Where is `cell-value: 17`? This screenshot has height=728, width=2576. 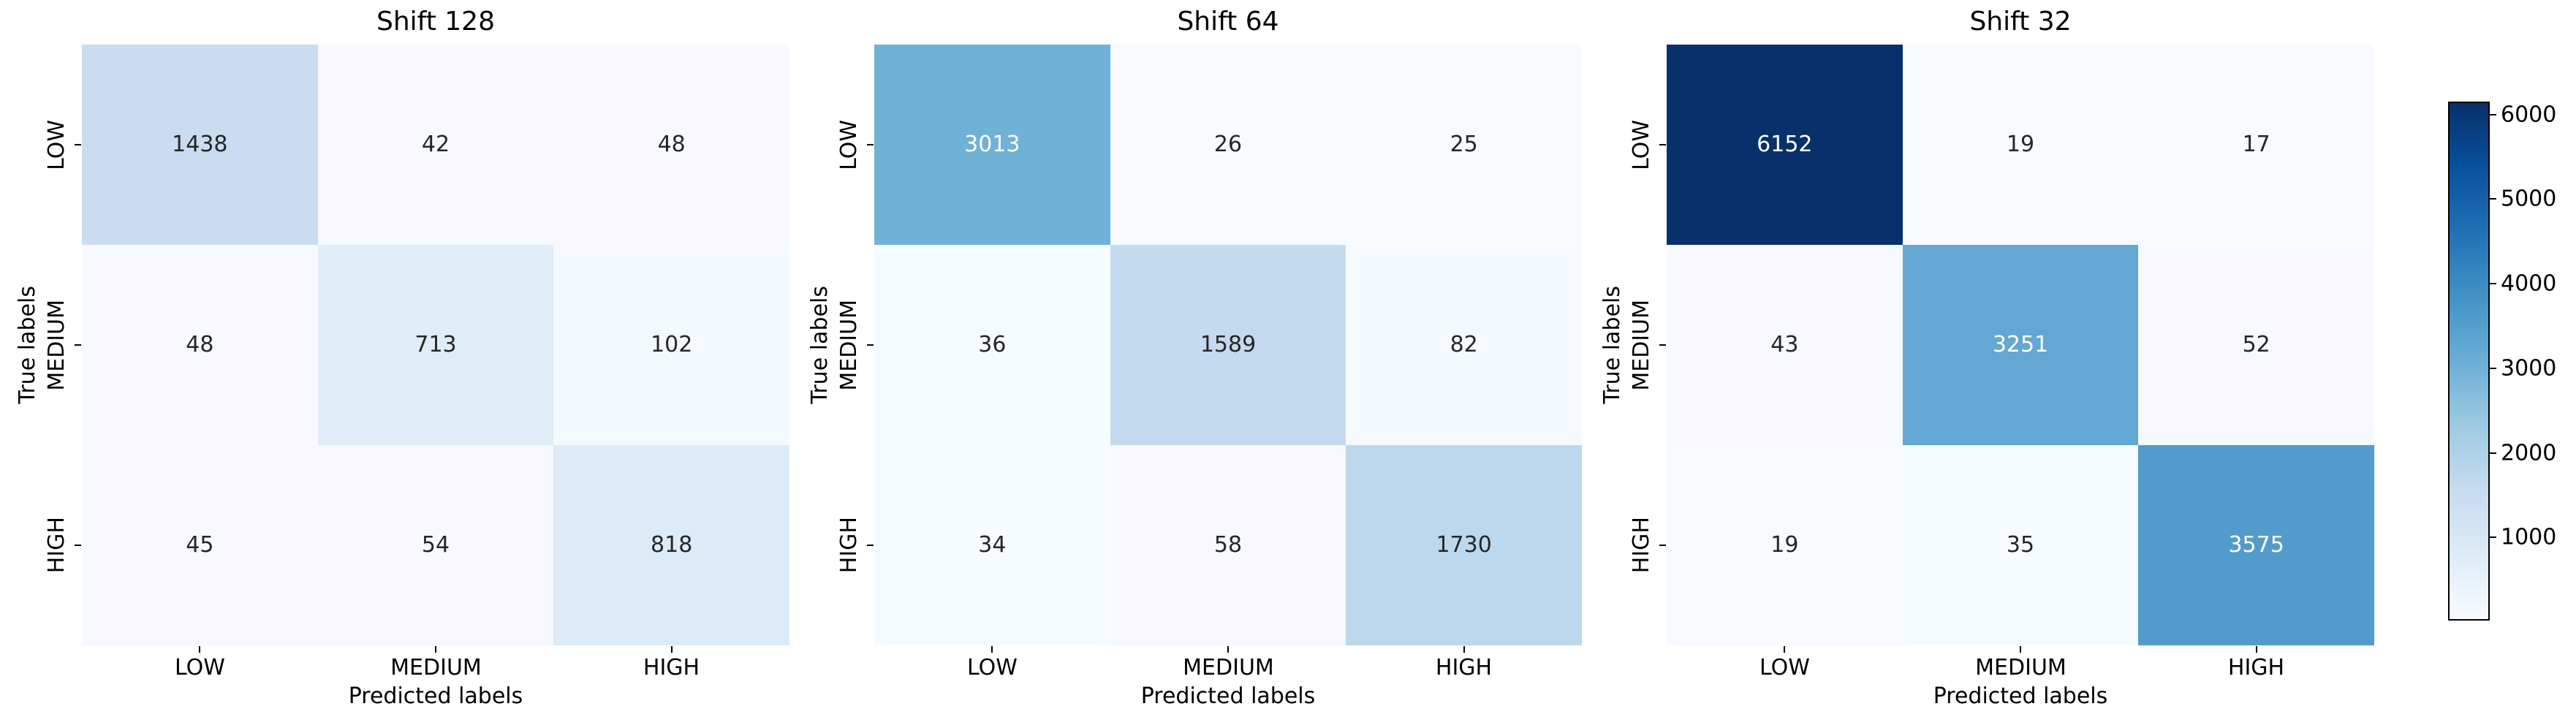 cell-value: 17 is located at coordinates (2256, 144).